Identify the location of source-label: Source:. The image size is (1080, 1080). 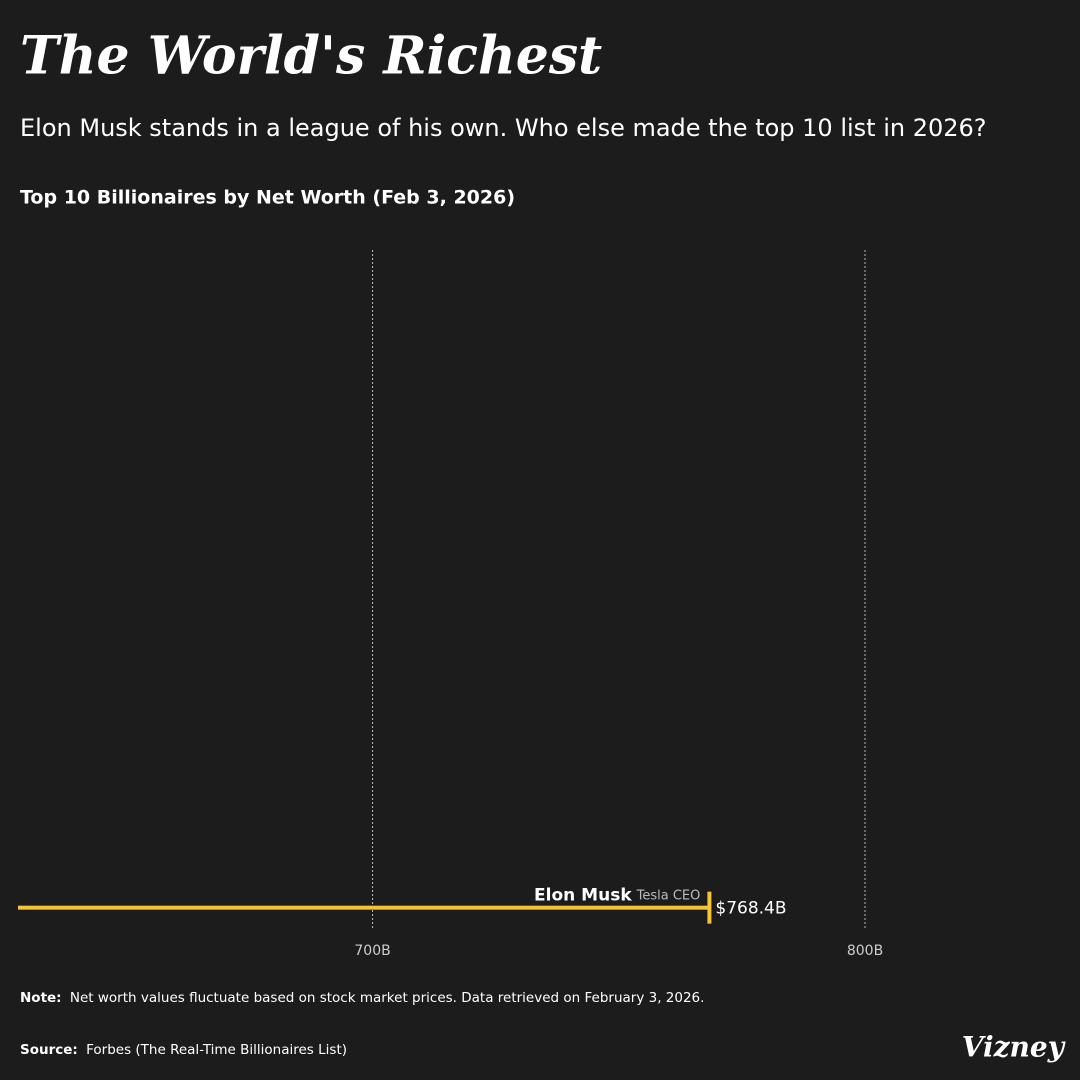
(49, 1050).